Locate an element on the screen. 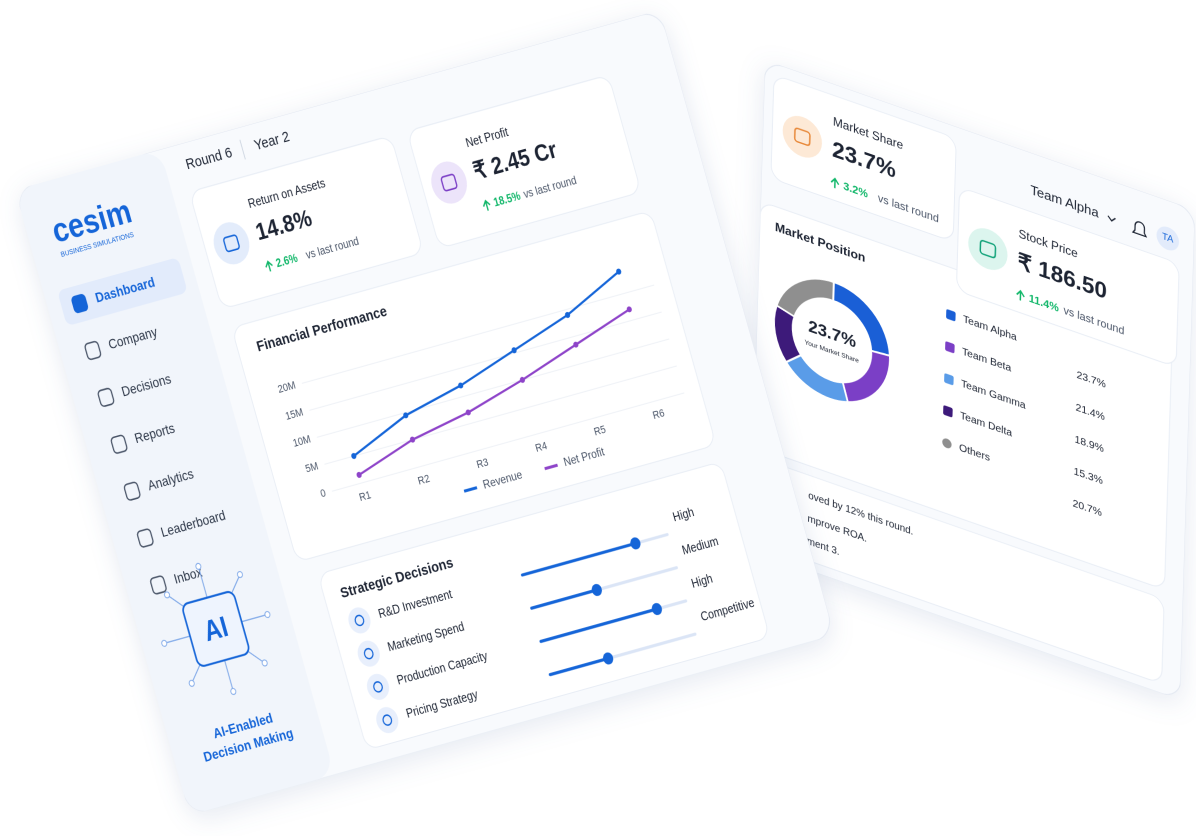 This screenshot has height=836, width=1196. avatar is located at coordinates (1167, 238).